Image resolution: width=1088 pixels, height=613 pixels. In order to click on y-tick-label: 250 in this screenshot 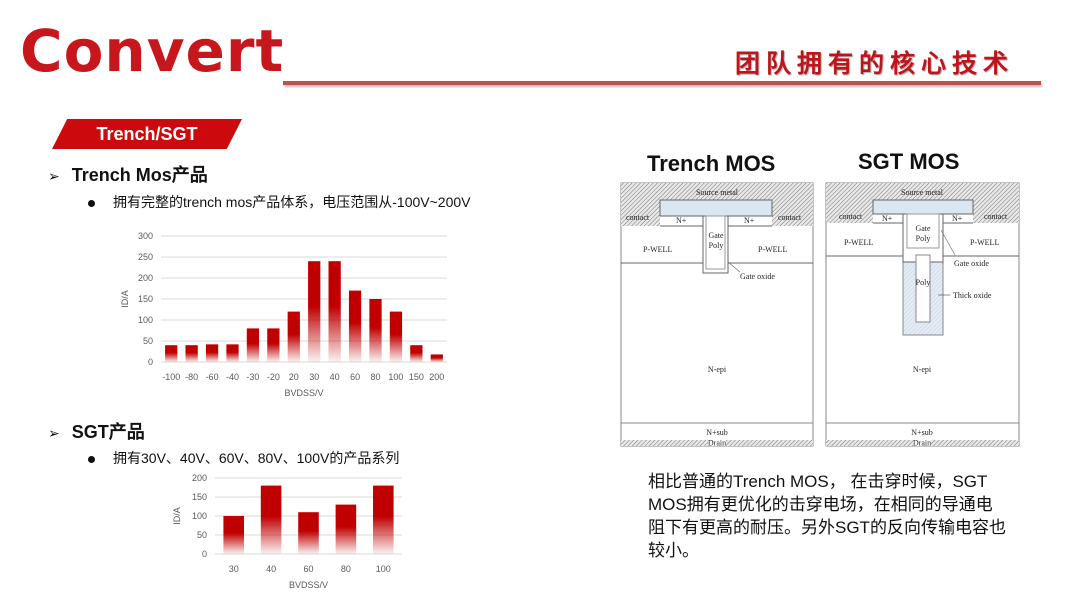, I will do `click(145, 257)`.